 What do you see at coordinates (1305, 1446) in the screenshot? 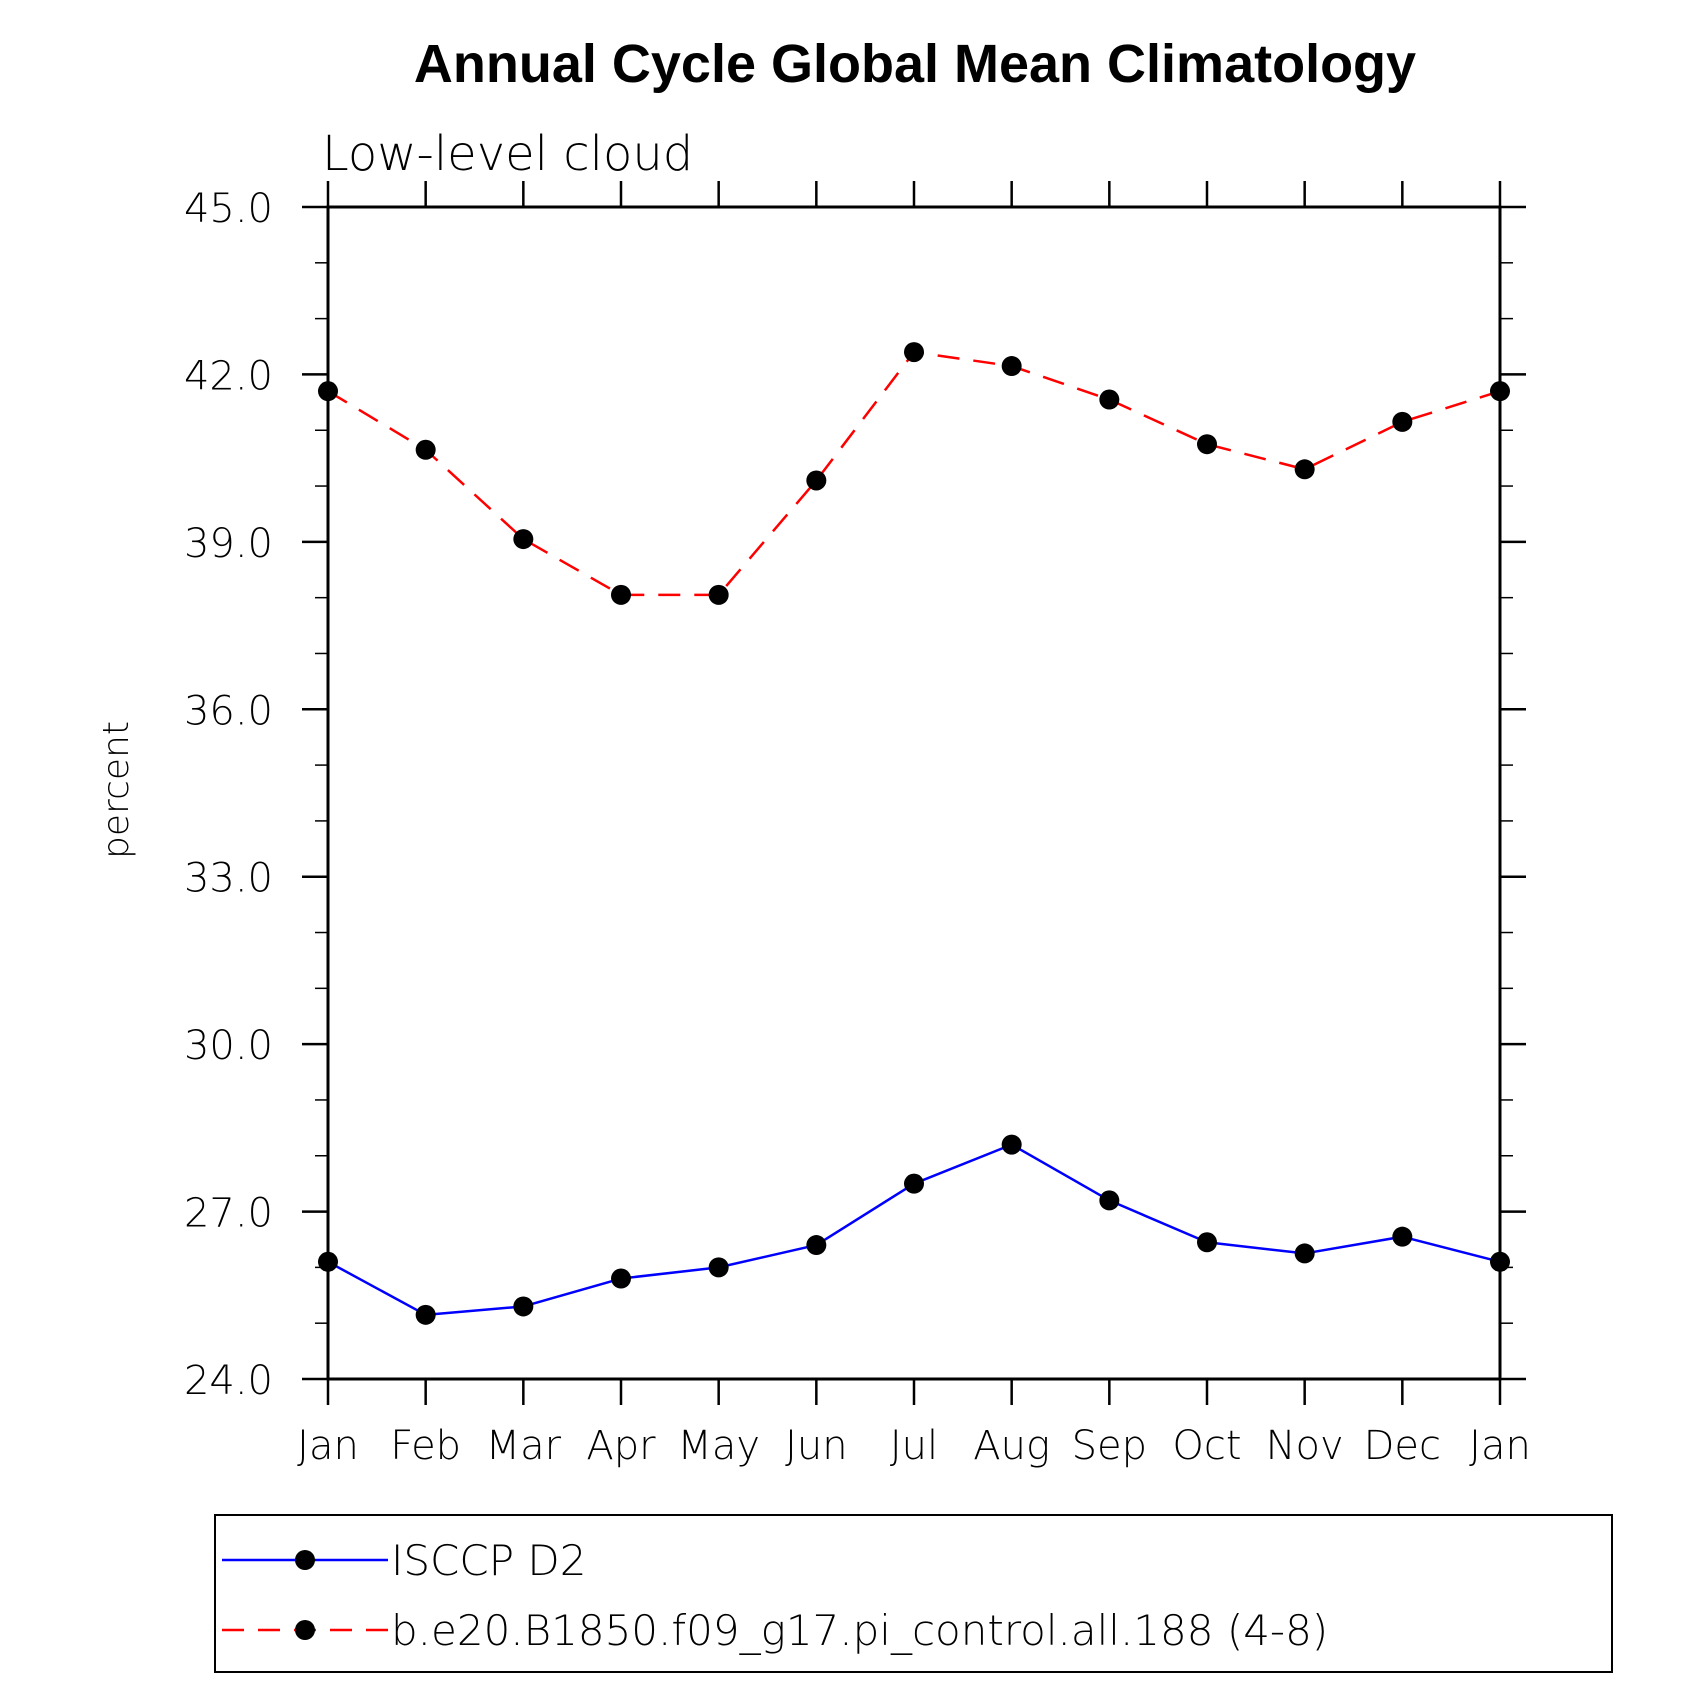
I see `x-tick-label: Nov` at bounding box center [1305, 1446].